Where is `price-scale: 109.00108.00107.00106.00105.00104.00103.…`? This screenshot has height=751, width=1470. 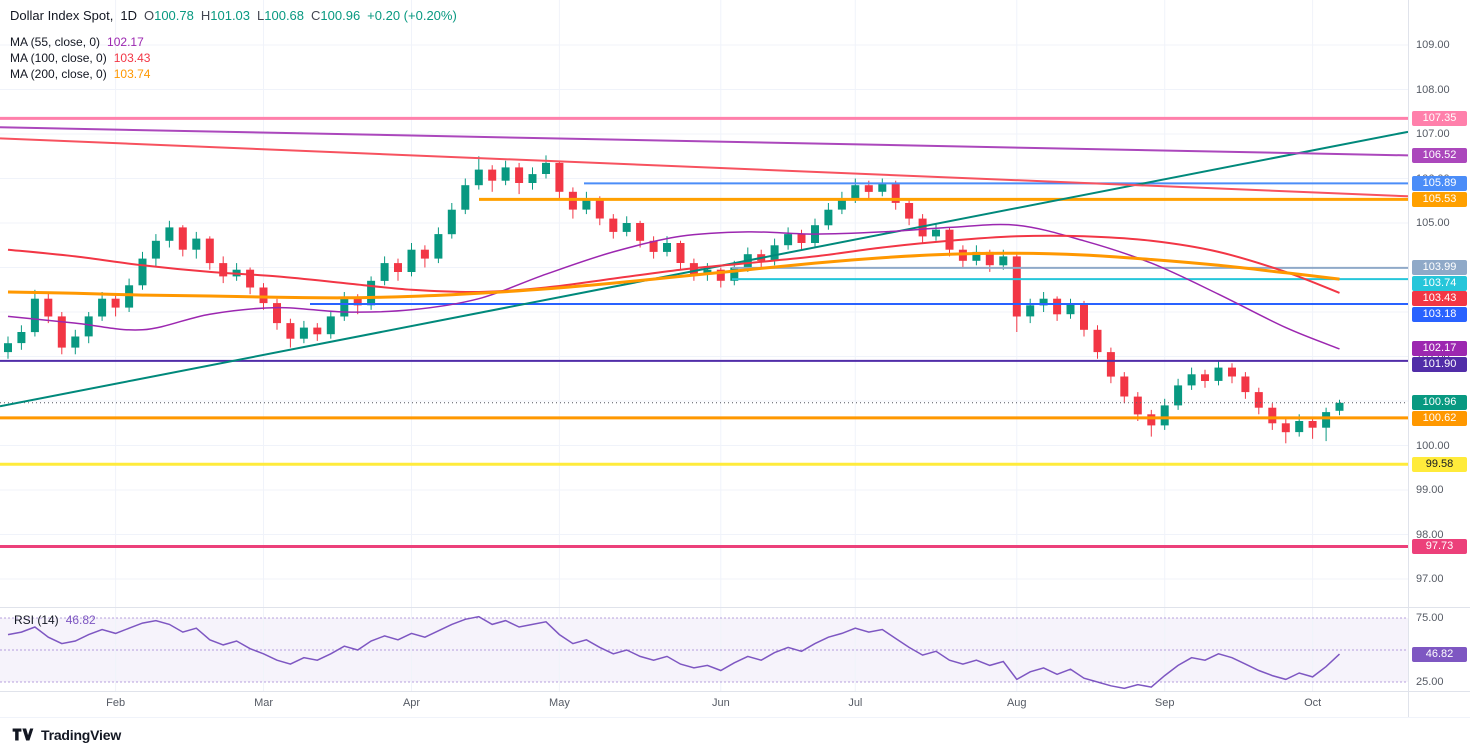 price-scale: 109.00108.00107.00106.00105.00104.00103.… is located at coordinates (1439, 358).